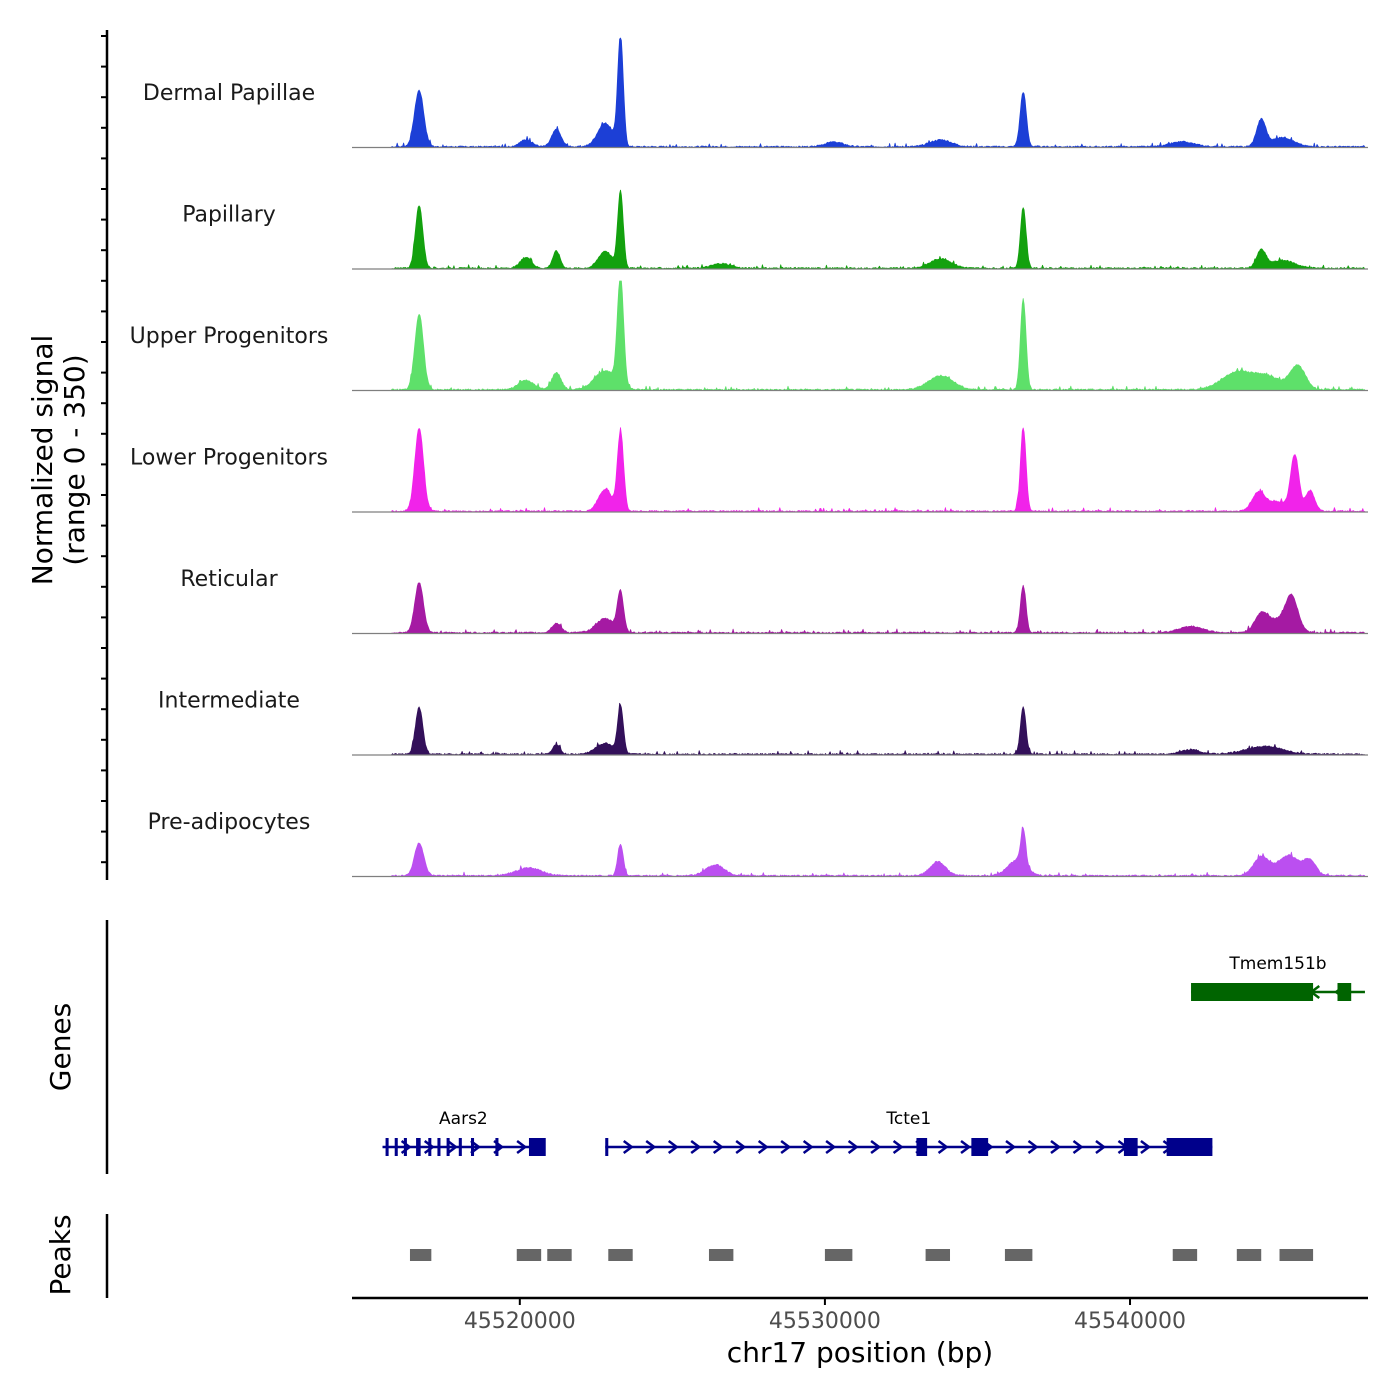 The width and height of the screenshot is (1400, 1400). Describe the element at coordinates (860, 1352) in the screenshot. I see `x-axis-title: chr17 position (bp)` at that location.